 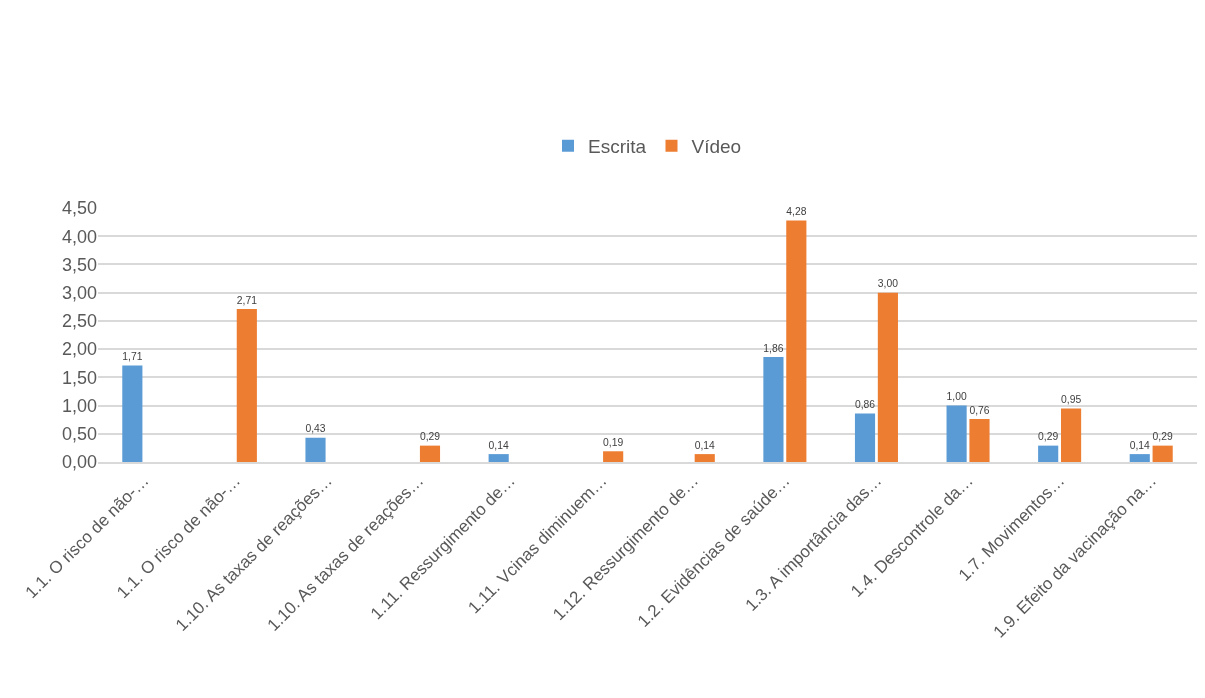 What do you see at coordinates (79, 462) in the screenshot?
I see `y-tick-label: 0,00` at bounding box center [79, 462].